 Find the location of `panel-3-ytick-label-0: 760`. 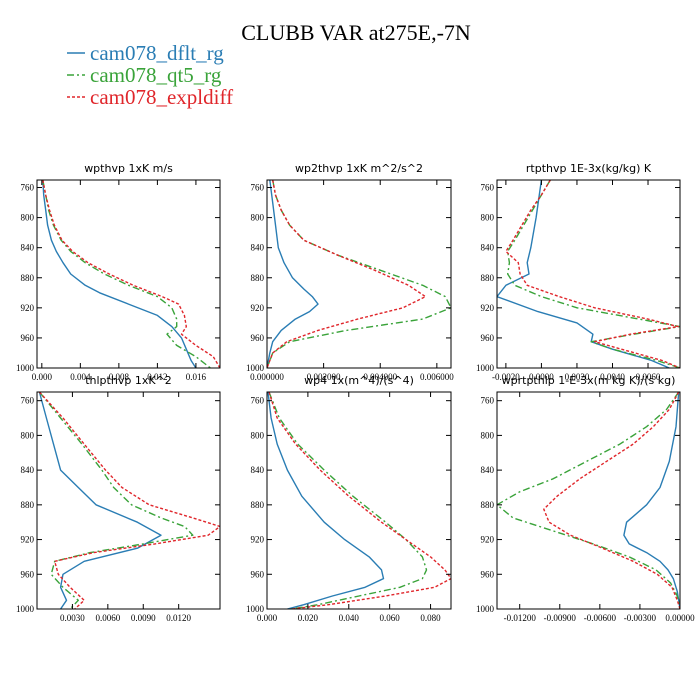

panel-3-ytick-label-0: 760 is located at coordinates (28, 401).